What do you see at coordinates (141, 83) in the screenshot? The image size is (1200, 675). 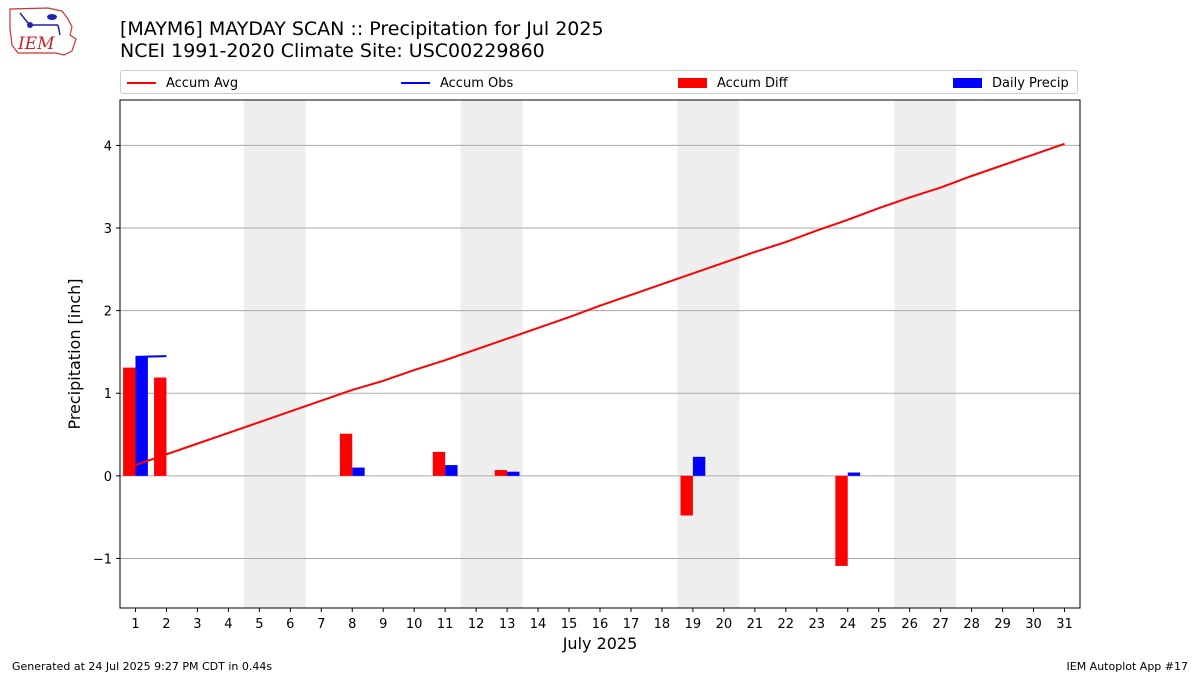 I see `legend-swatch-accum-avg` at bounding box center [141, 83].